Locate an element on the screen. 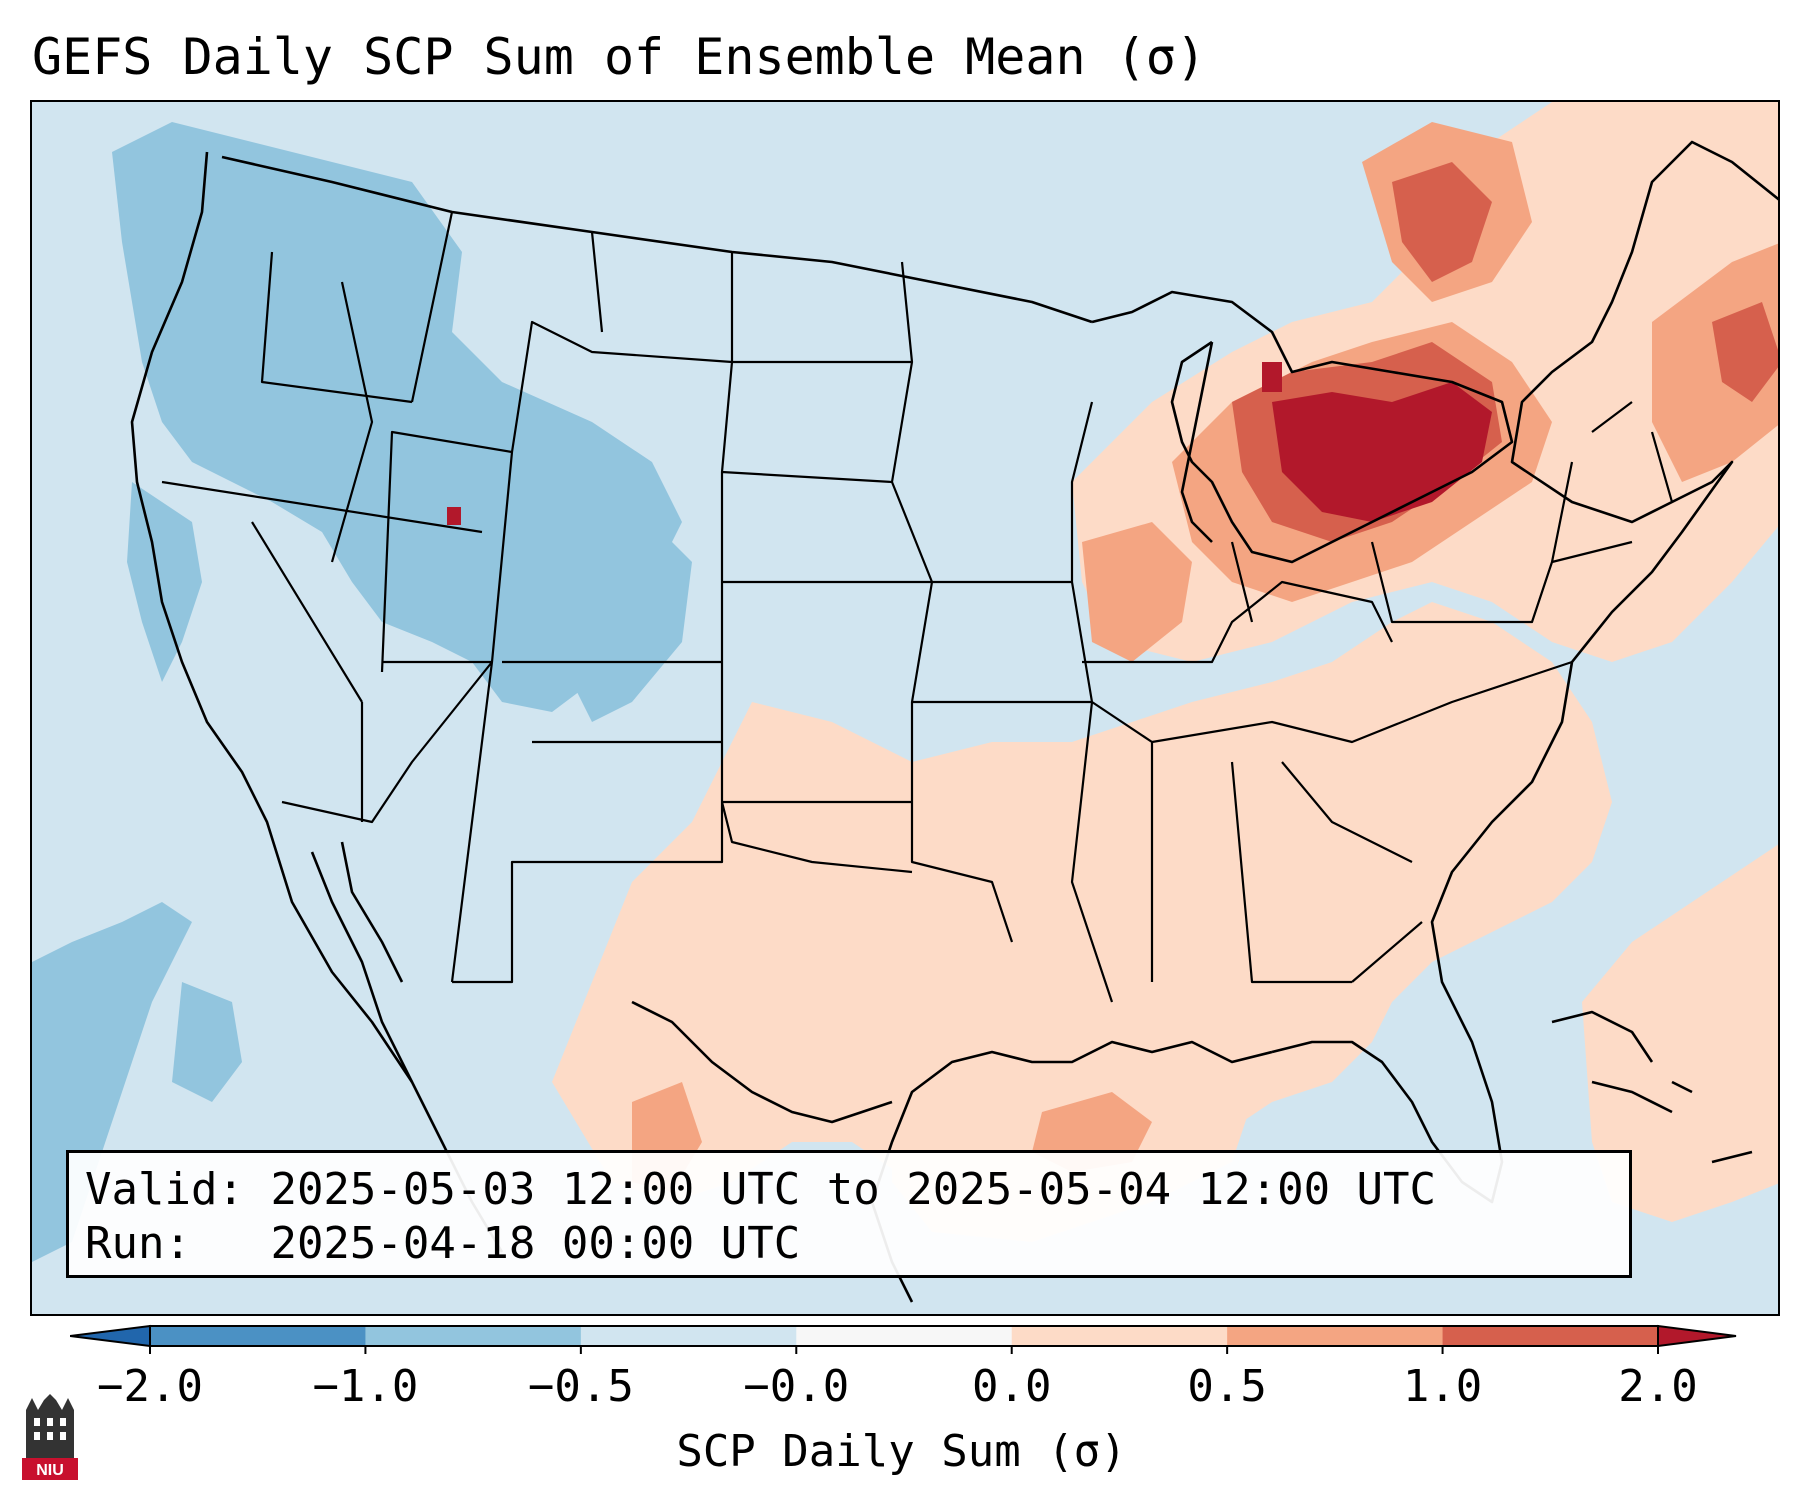  mexico-line is located at coordinates (762, 1062).